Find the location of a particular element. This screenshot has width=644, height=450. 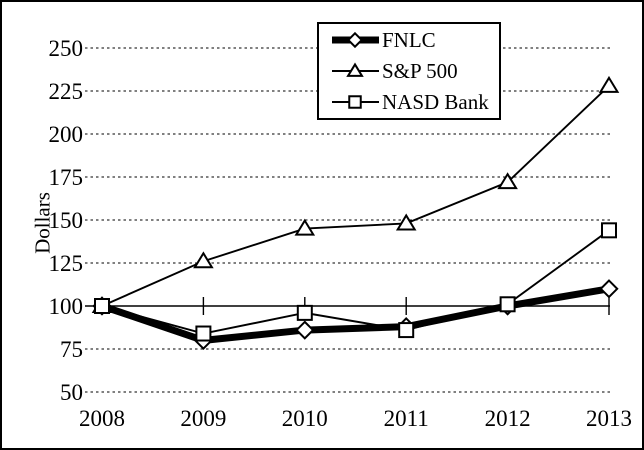

x-tick-label: 2008 is located at coordinates (102, 418).